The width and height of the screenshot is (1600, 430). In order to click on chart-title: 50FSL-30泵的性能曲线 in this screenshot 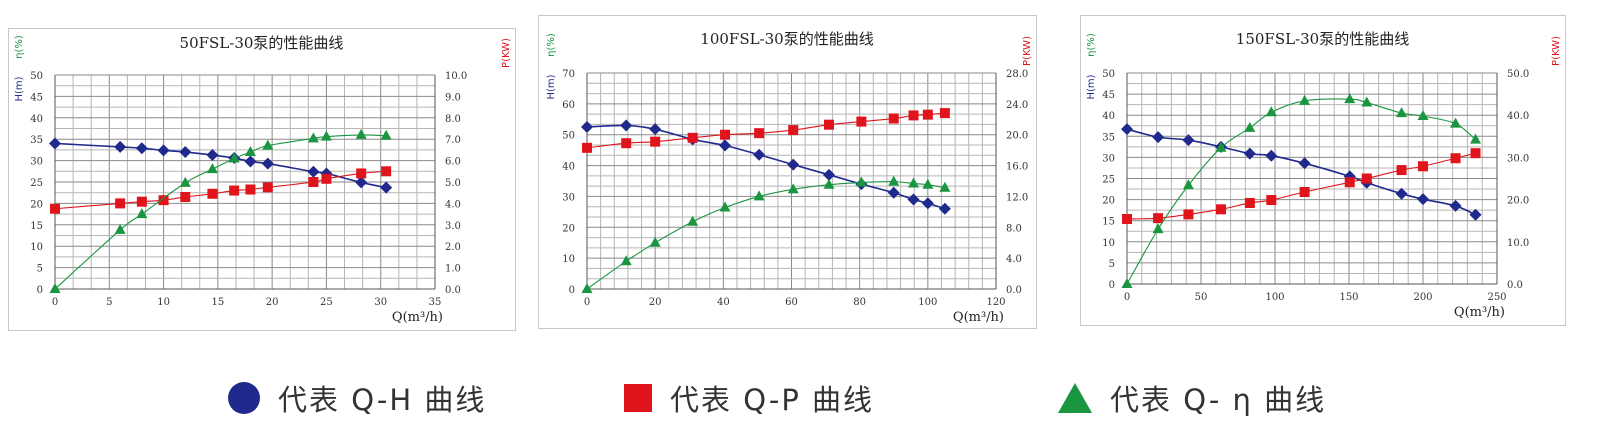, I will do `click(262, 43)`.